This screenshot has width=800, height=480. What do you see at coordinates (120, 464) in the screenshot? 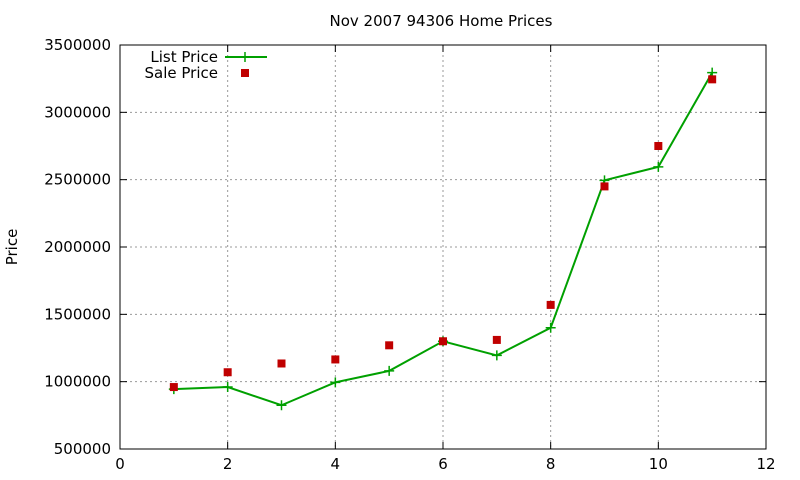
I see `x-tick-label: 0` at bounding box center [120, 464].